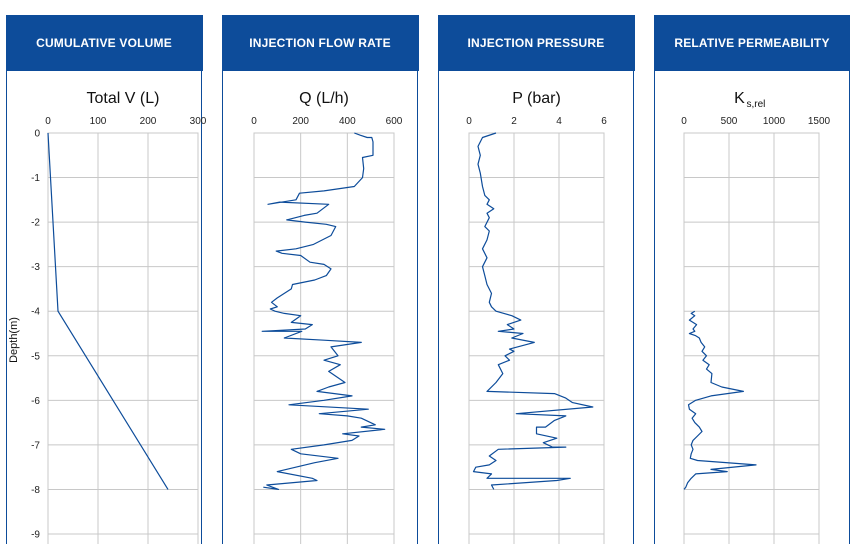 The image size is (850, 544). I want to click on x-tick-label: 400, so click(347, 121).